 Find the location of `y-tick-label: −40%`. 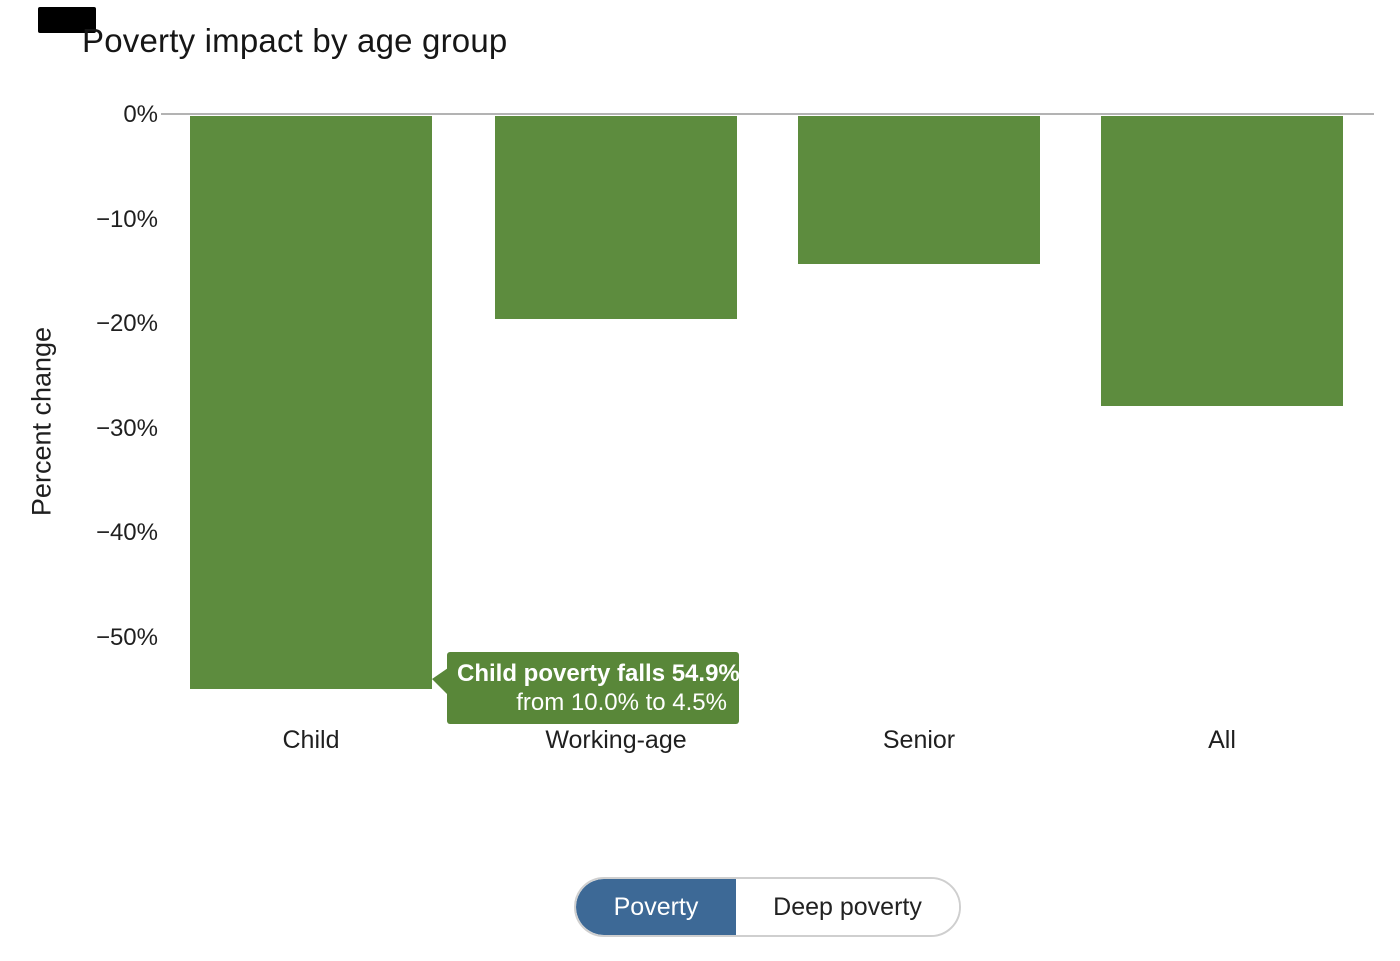

y-tick-label: −40% is located at coordinates (126, 533).